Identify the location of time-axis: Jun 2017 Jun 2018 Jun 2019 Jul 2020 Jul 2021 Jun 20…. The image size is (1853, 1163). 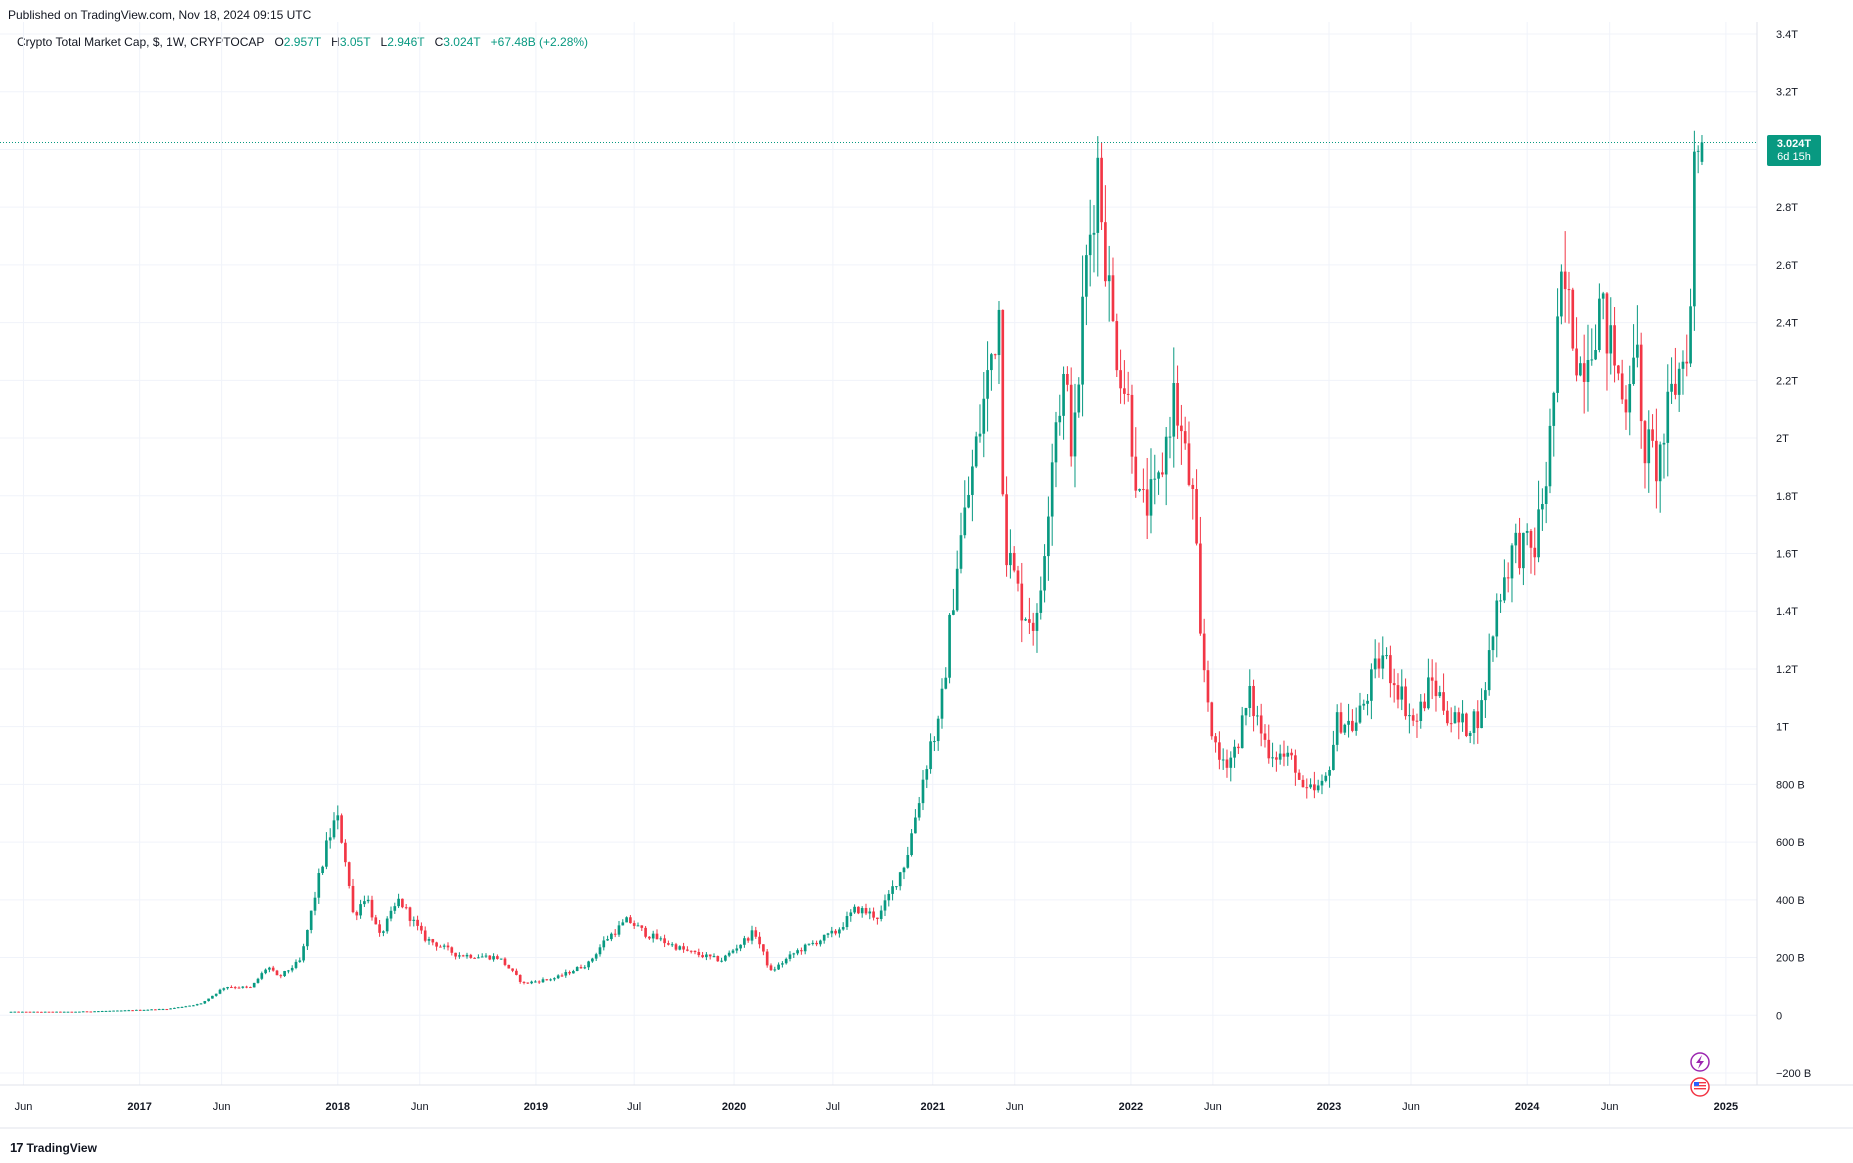
(876, 1107).